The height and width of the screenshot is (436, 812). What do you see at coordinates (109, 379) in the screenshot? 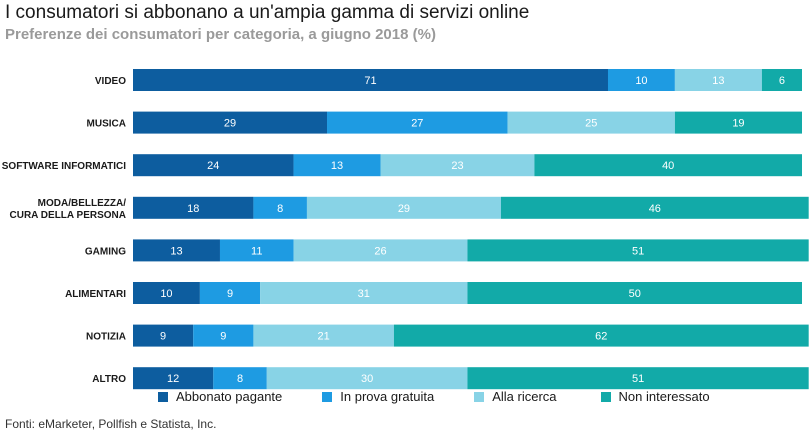
I see `category-label: ALTRO` at bounding box center [109, 379].